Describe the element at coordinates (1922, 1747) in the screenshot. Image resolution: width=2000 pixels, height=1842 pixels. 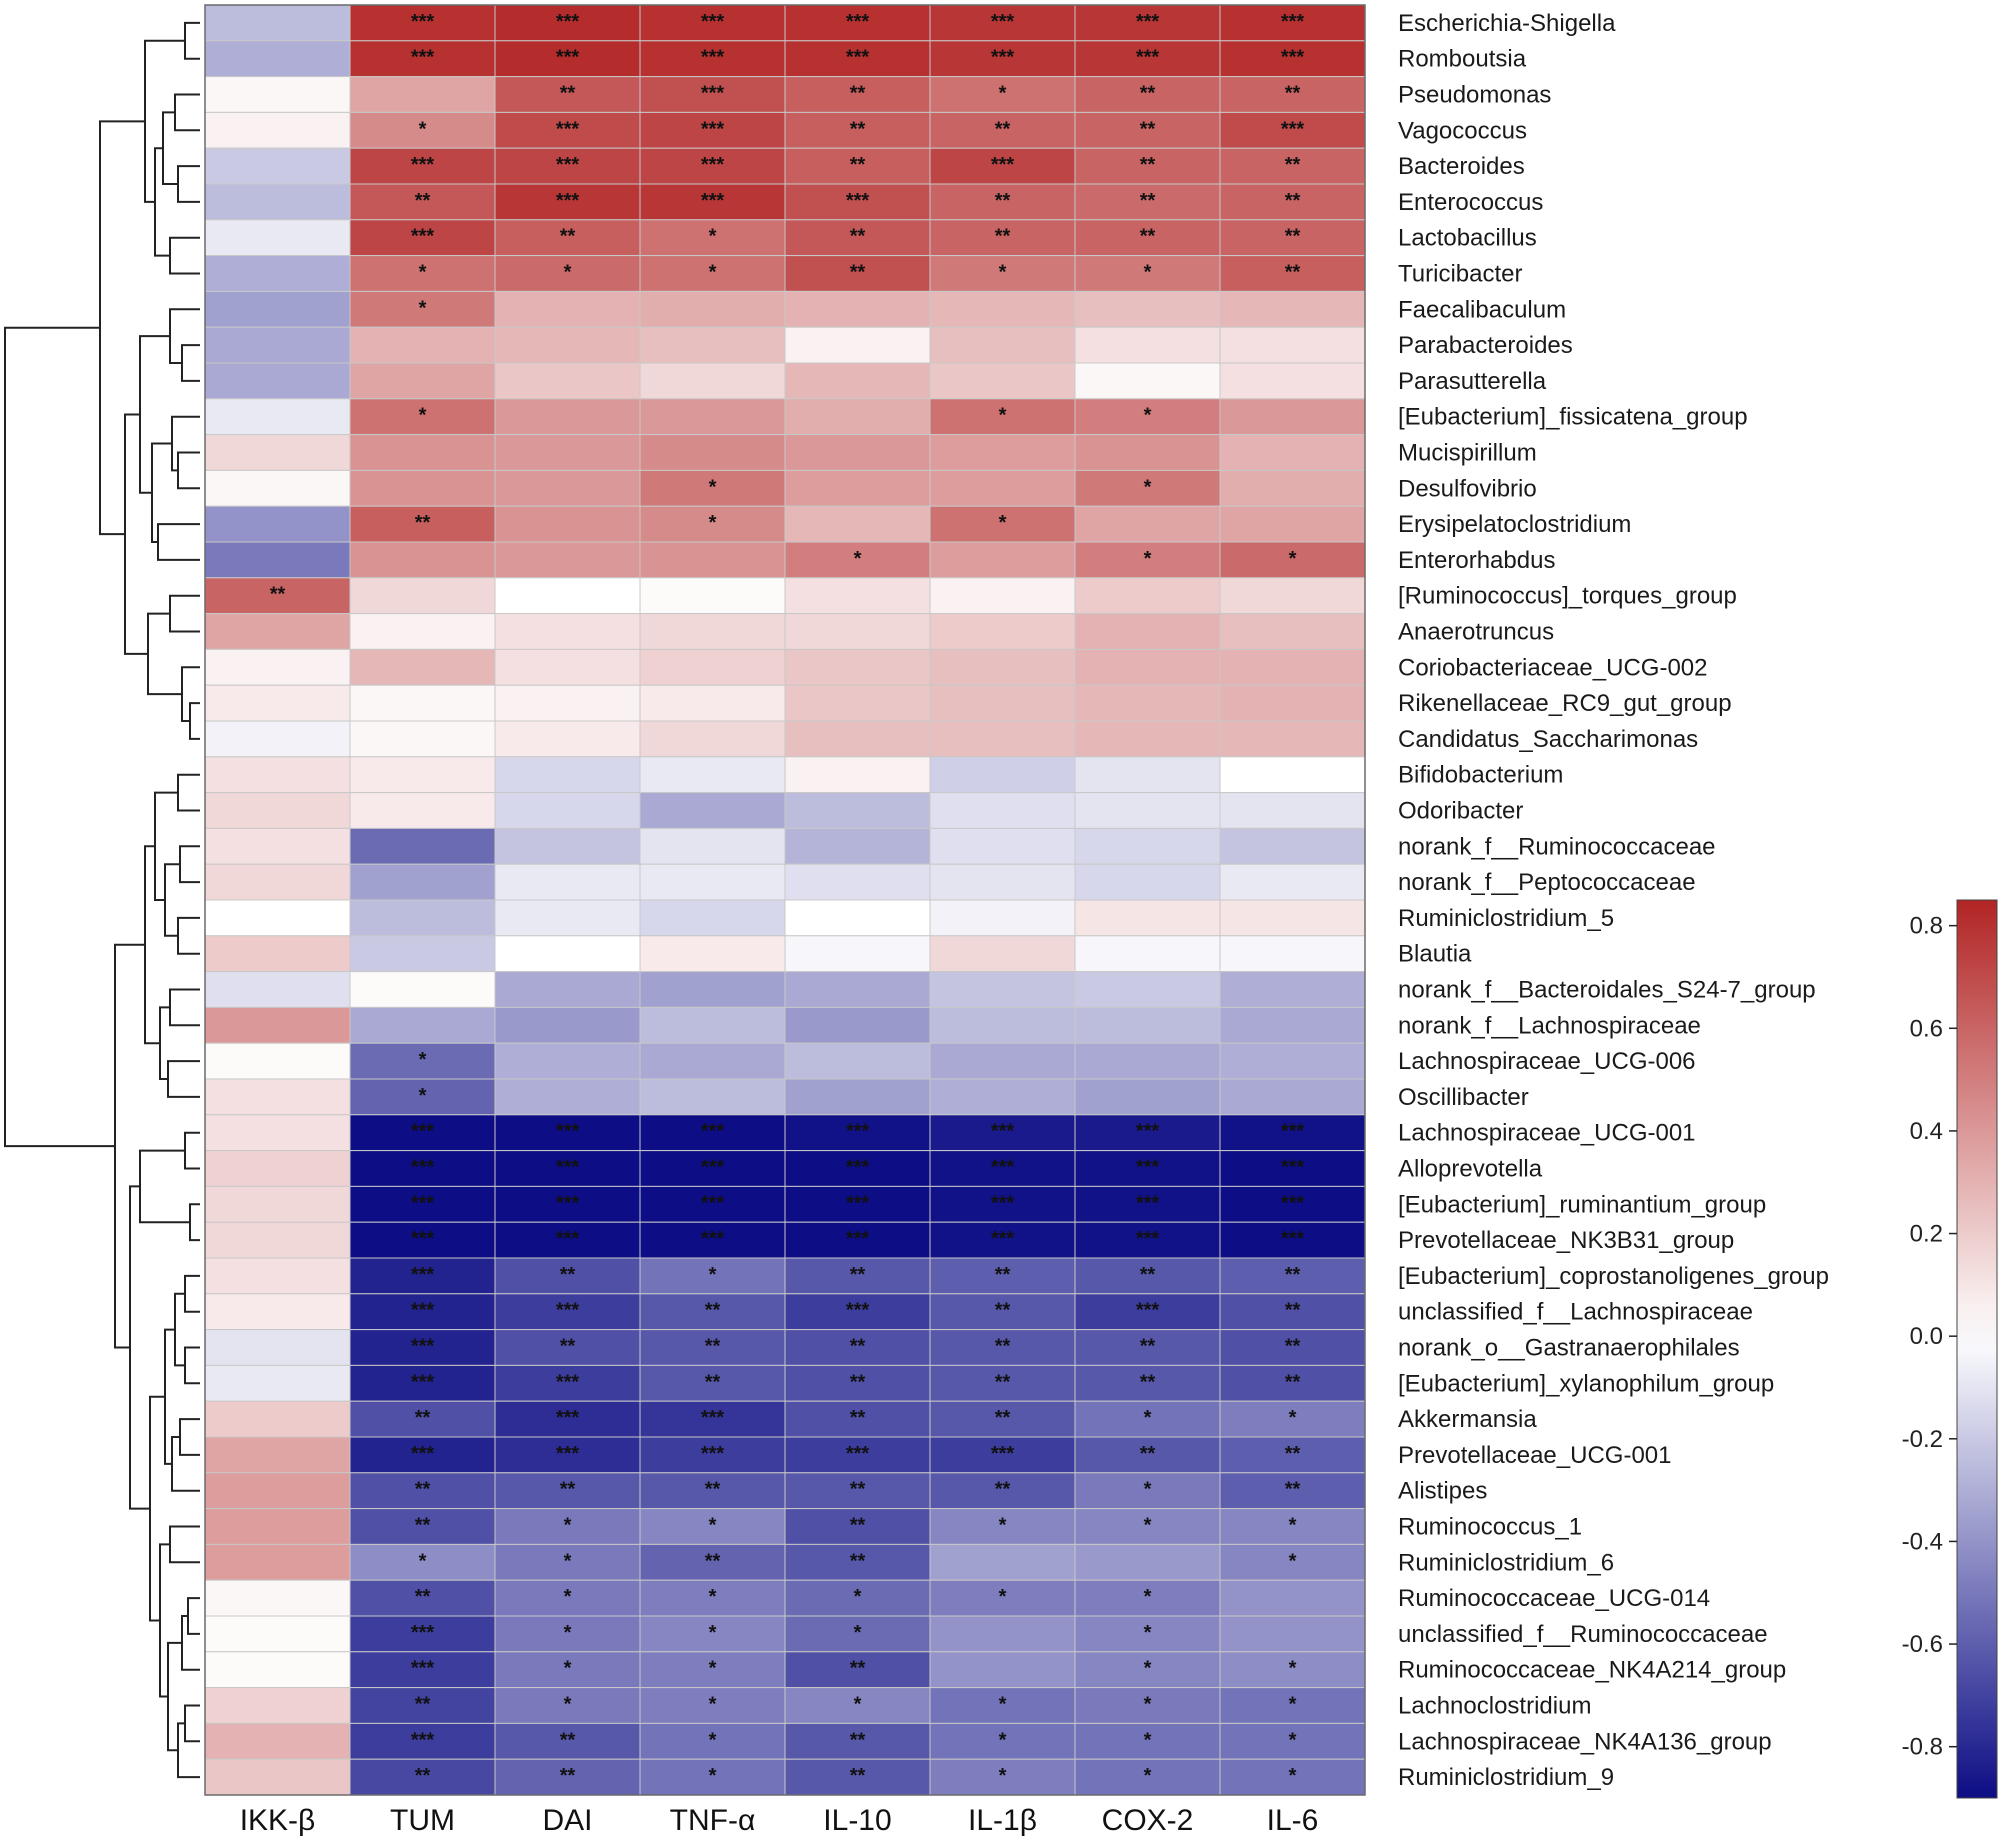
I see `colorbar-tick-label: -0.8` at that location.